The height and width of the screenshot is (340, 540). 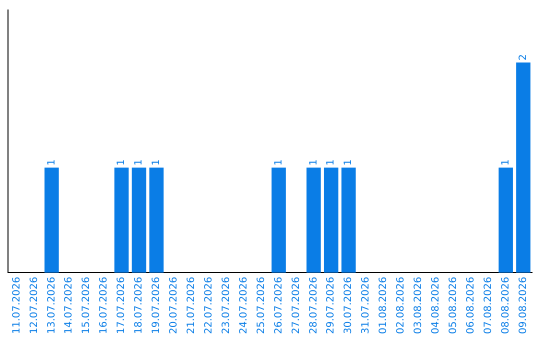 I want to click on data-label: 2, so click(x=523, y=57).